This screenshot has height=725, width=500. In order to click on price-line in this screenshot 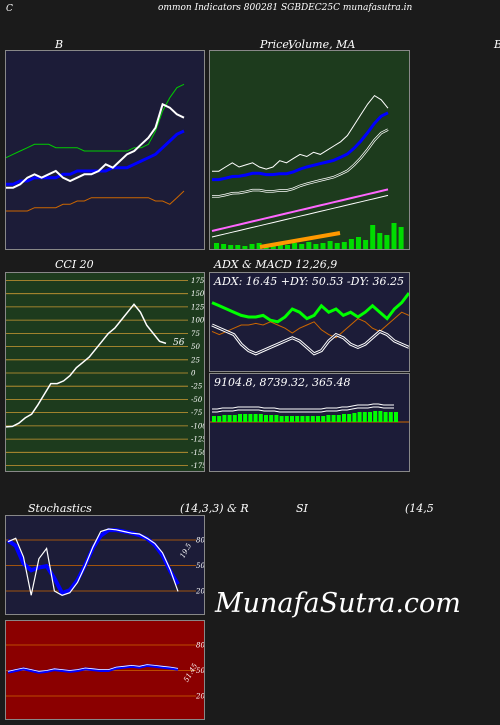, I will do `click(300, 133)`.